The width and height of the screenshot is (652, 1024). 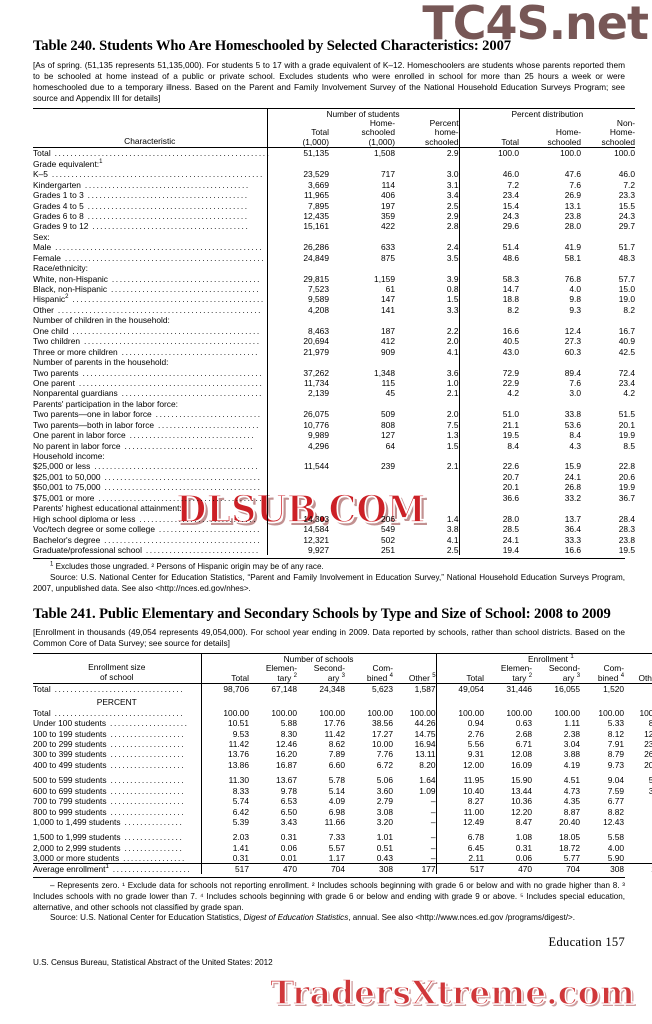 What do you see at coordinates (627, 289) in the screenshot?
I see `table-240-cell: 15.0` at bounding box center [627, 289].